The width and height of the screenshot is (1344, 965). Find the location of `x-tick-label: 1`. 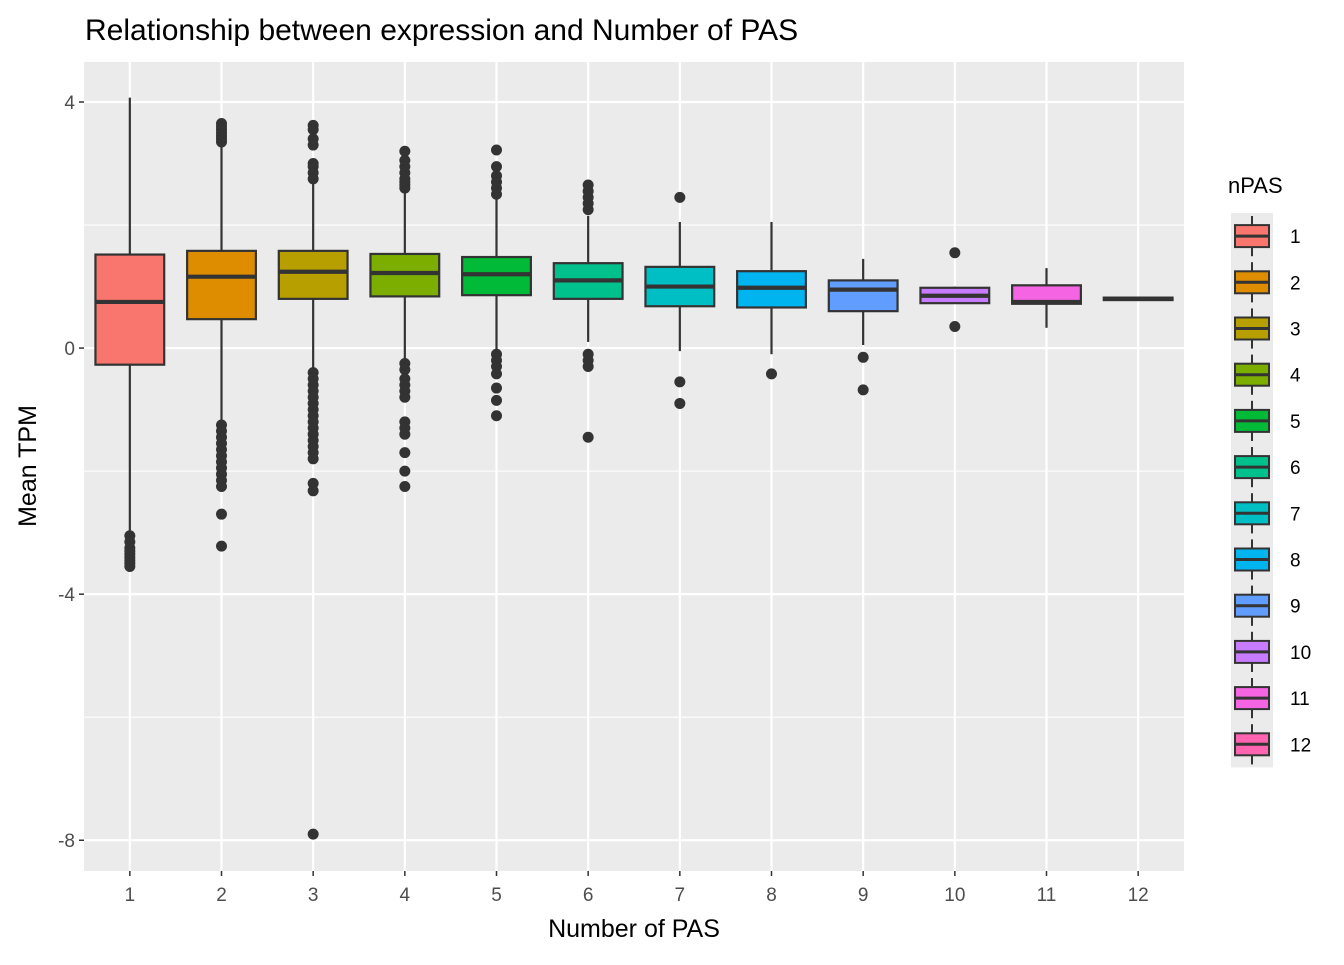

x-tick-label: 1 is located at coordinates (130, 895).